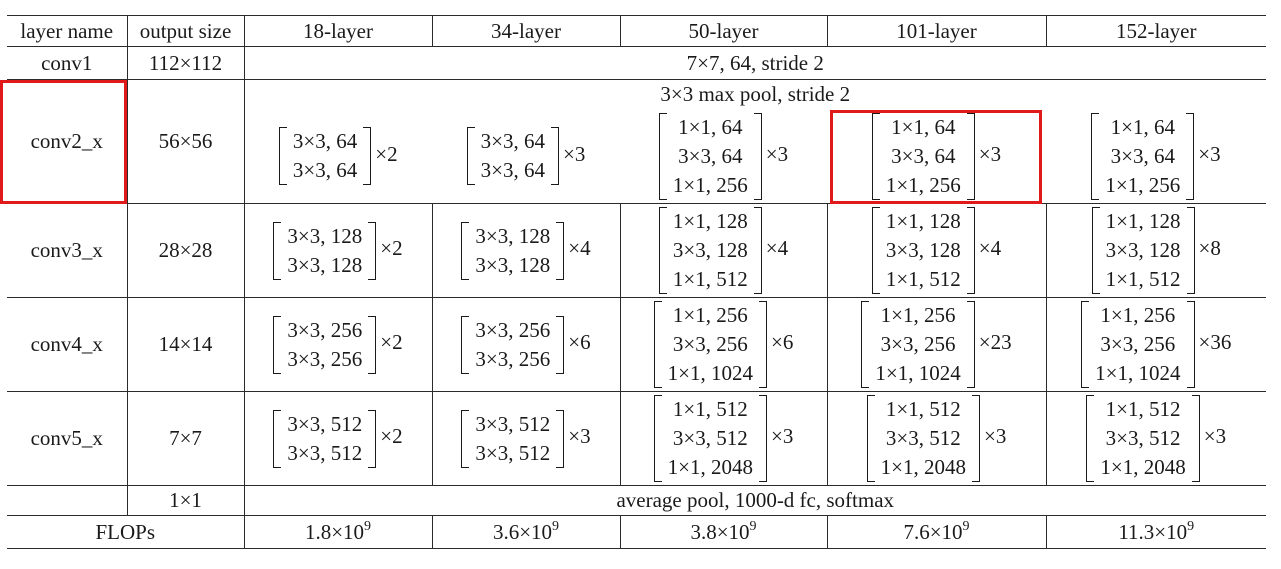 This screenshot has width=1281, height=569. What do you see at coordinates (513, 438) in the screenshot?
I see `residual-block: 3×3, 512 3×3, 512` at bounding box center [513, 438].